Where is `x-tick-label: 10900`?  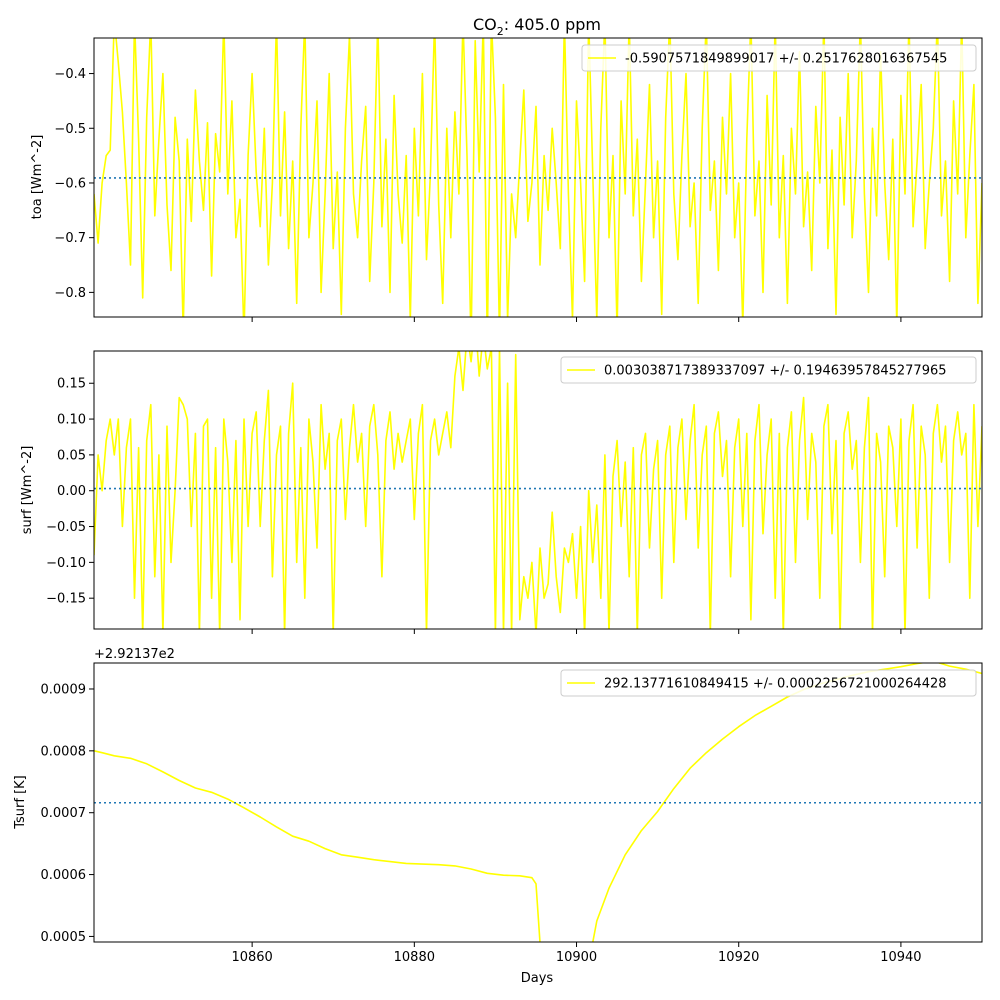
x-tick-label: 10900 is located at coordinates (576, 957).